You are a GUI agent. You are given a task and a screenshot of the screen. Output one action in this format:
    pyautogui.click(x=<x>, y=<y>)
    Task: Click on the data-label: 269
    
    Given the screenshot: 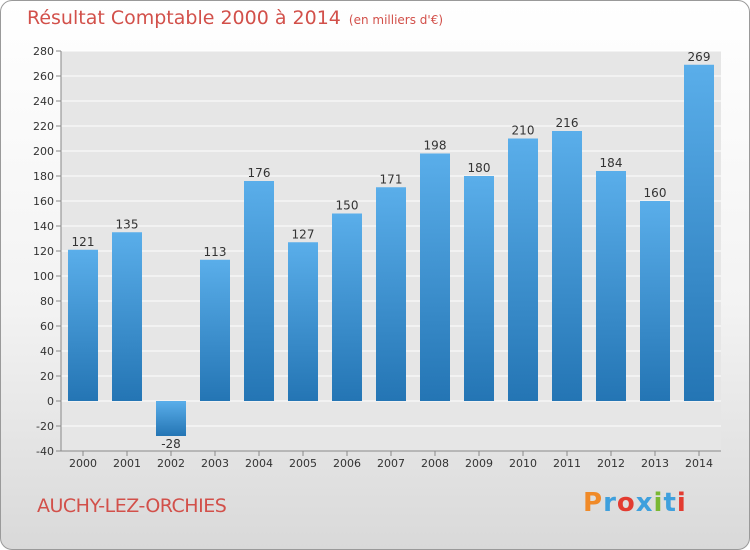 What is the action you would take?
    pyautogui.click(x=699, y=57)
    